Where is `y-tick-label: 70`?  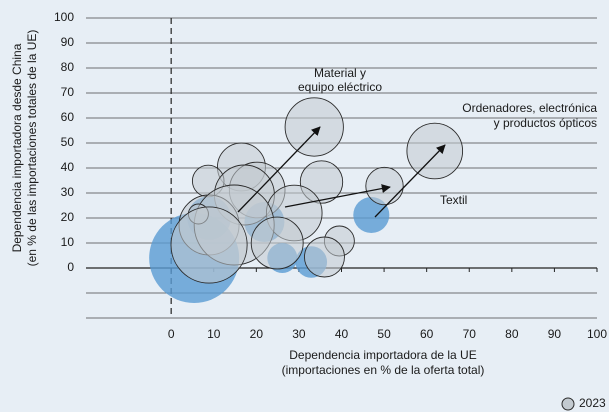
y-tick-label: 70 is located at coordinates (68, 92).